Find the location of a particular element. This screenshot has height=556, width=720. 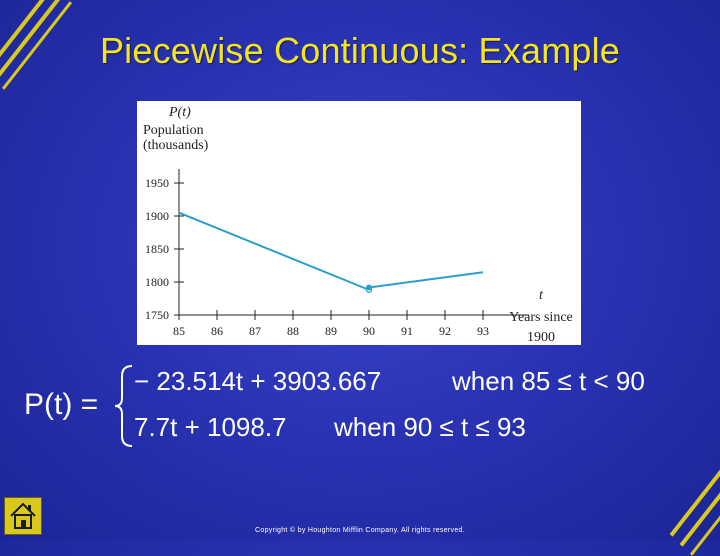

x-tick-label-91: 91 is located at coordinates (407, 331).